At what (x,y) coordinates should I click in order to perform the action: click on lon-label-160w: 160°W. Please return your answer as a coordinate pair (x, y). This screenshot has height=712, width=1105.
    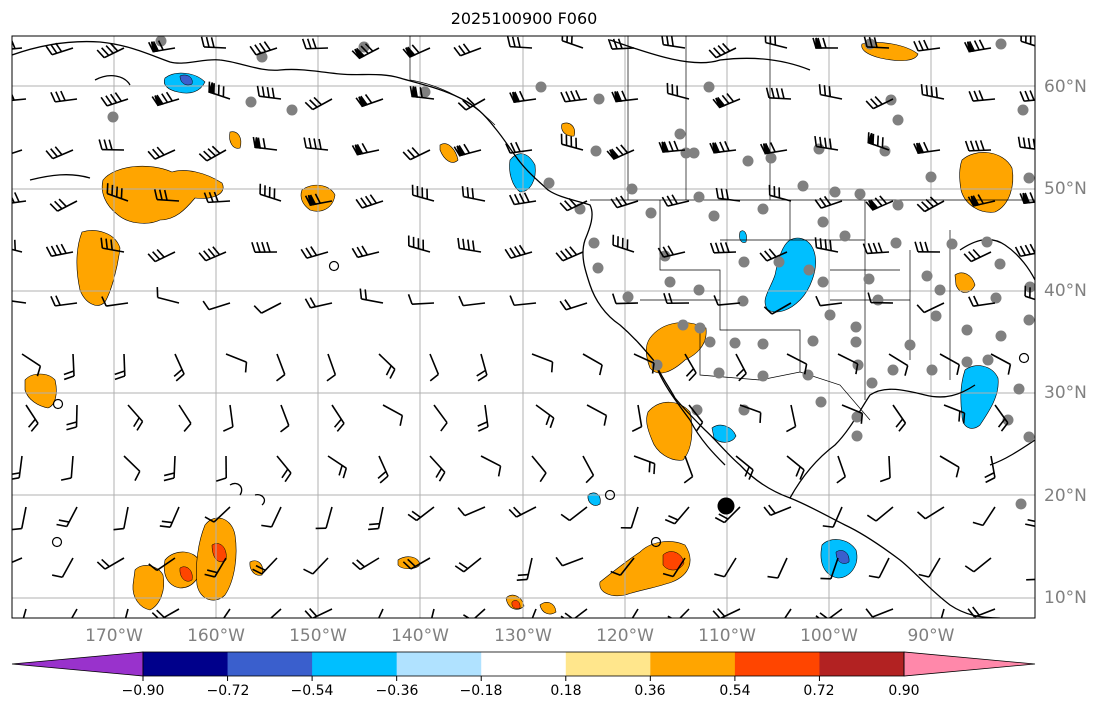
    Looking at the image, I should click on (216, 636).